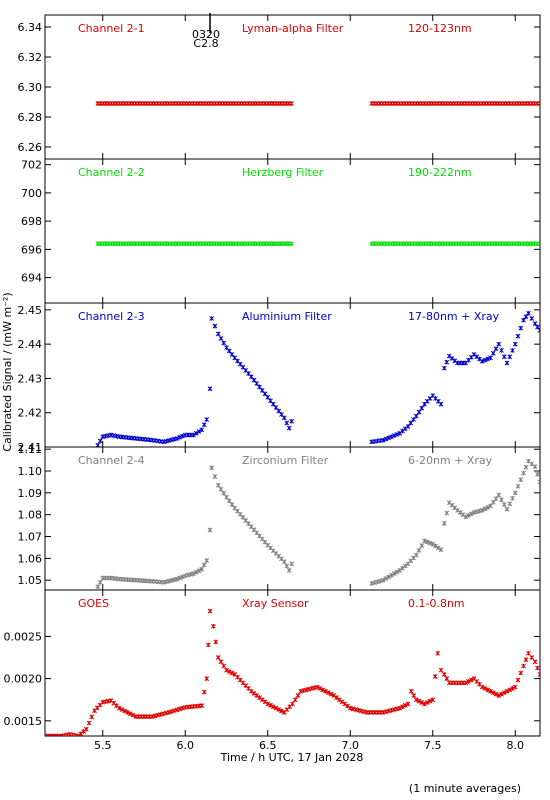 Image resolution: width=550 pixels, height=800 pixels. Describe the element at coordinates (30, 57) in the screenshot. I see `y-tick-label: 6.32` at that location.